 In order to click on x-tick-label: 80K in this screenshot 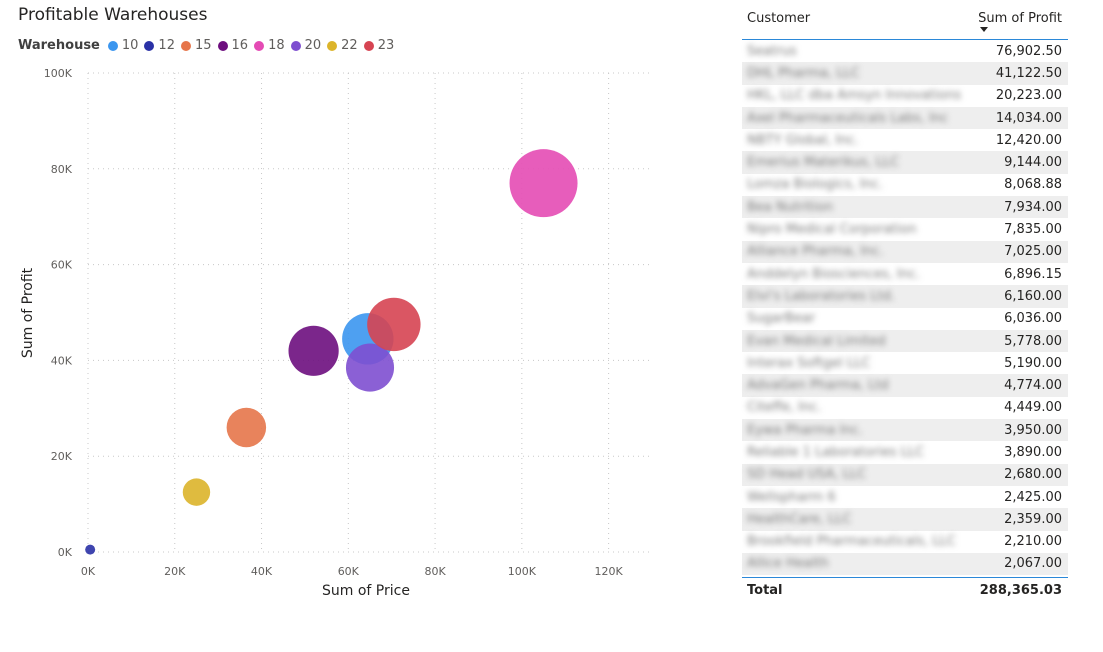, I will do `click(435, 571)`.